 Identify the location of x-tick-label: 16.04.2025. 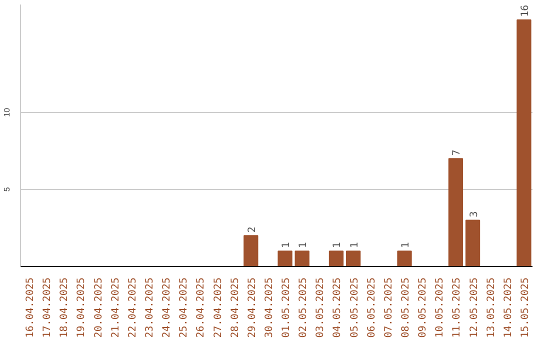
(30, 307).